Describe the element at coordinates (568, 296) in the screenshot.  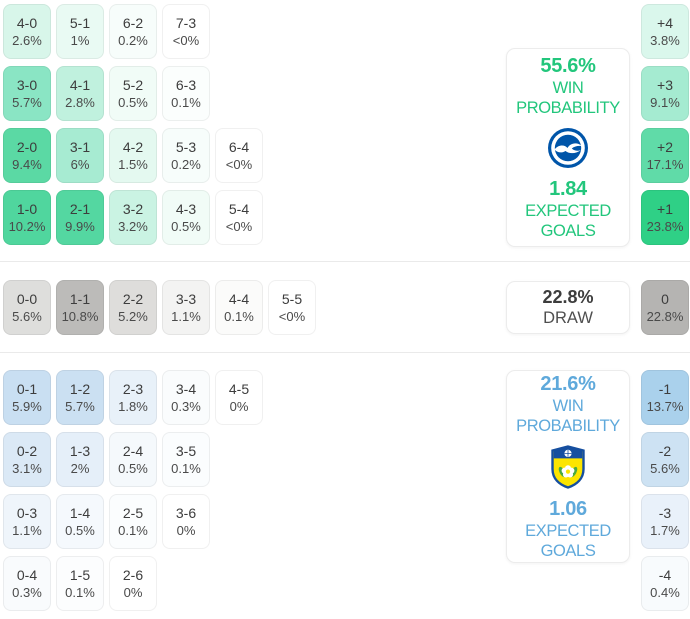
I see `draw-probability-value: 22.8%` at that location.